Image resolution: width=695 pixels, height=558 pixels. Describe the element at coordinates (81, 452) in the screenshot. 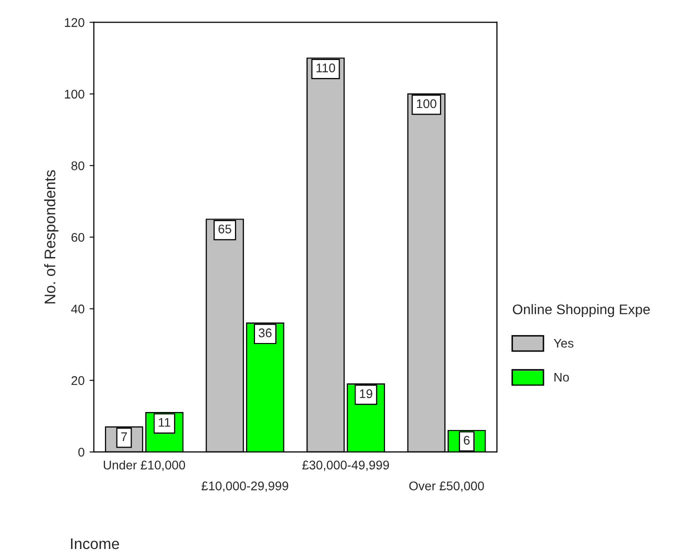

I see `y-tick-label: 0` at that location.